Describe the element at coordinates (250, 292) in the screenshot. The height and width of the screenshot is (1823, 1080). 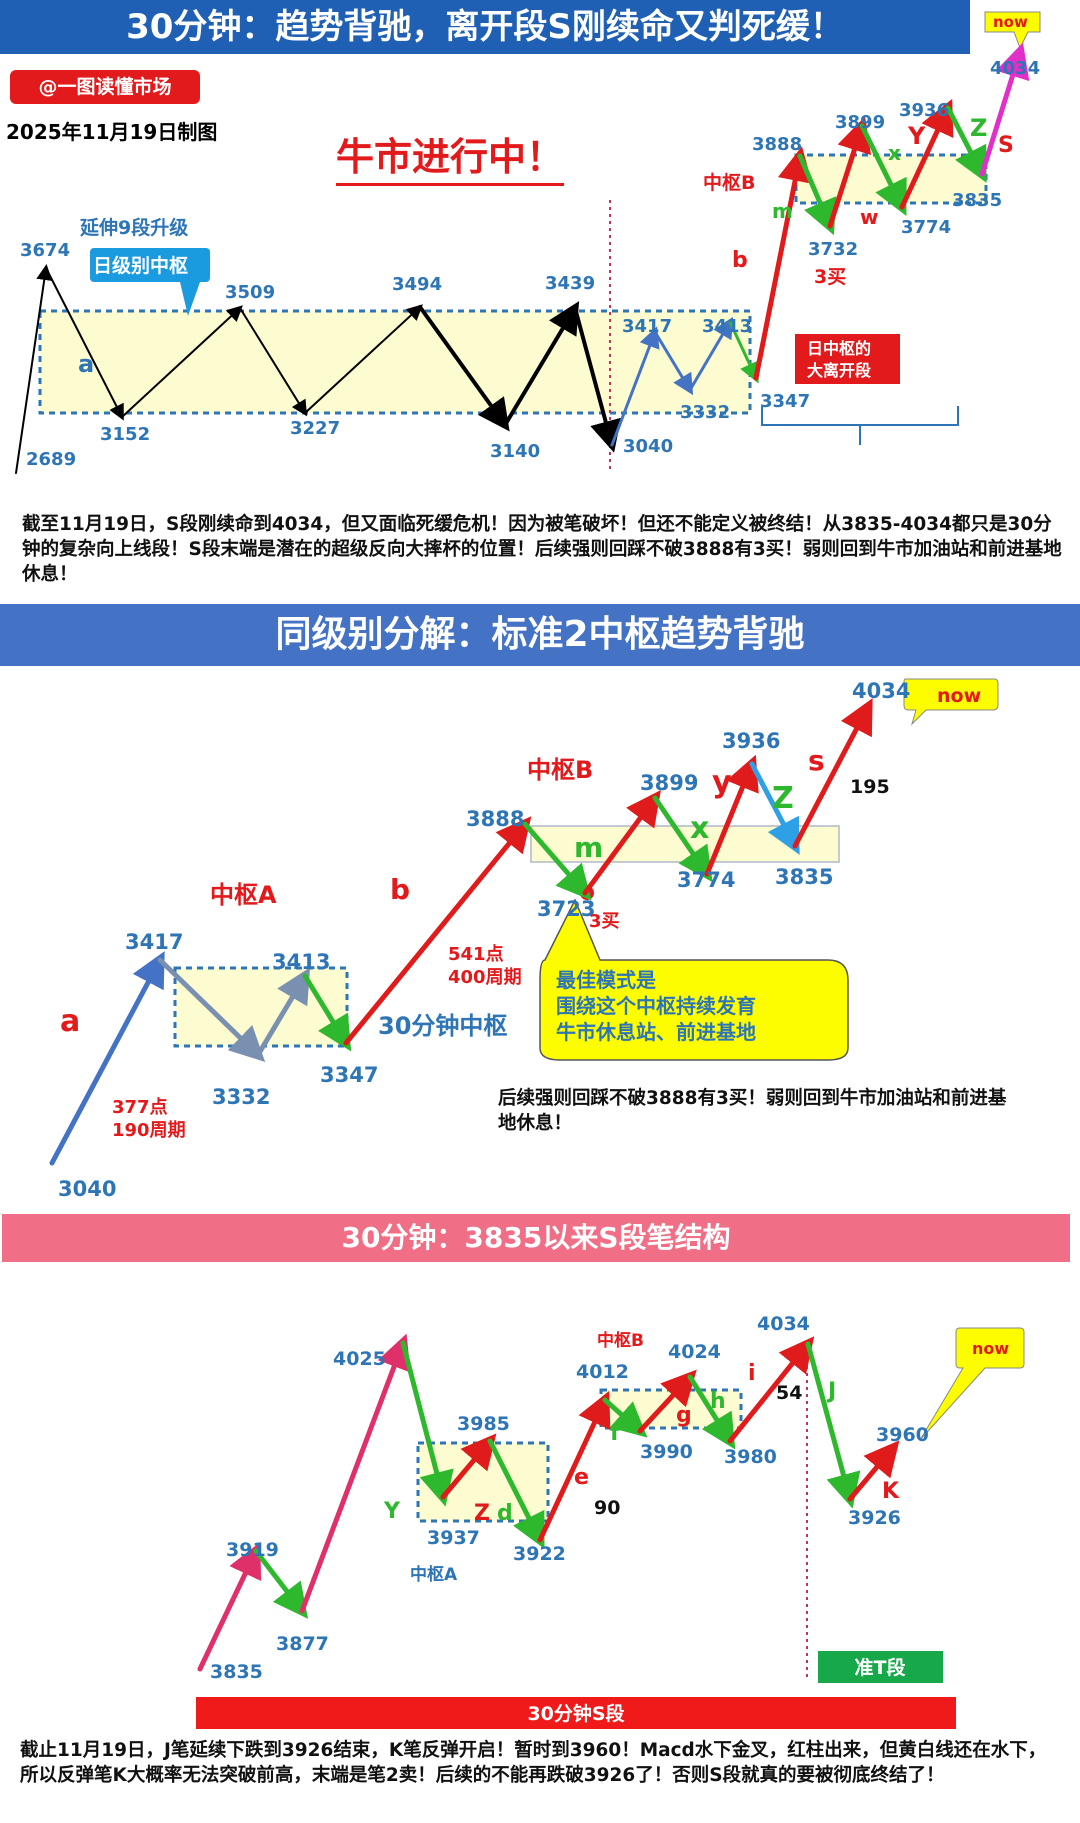
I see `chart1-point-label: 3509` at that location.